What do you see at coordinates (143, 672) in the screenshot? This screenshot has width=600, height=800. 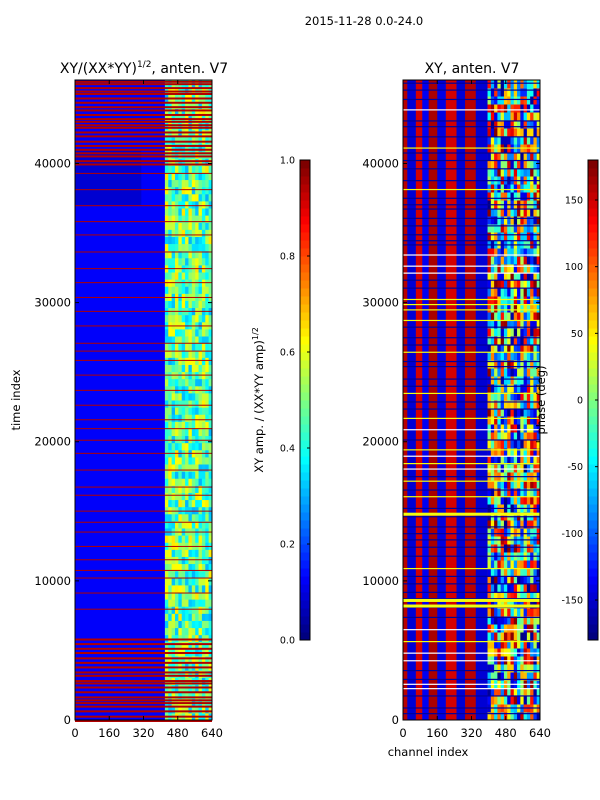 I see `left-red-stripe` at bounding box center [143, 672].